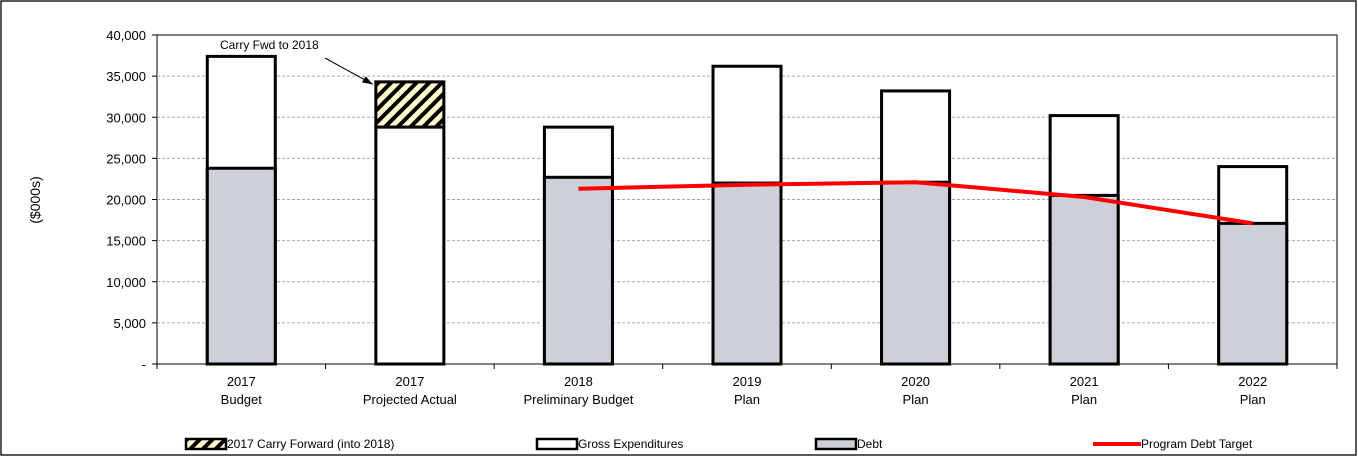 The image size is (1358, 462). I want to click on annotation: Carry Fwd to 2018, so click(297, 61).